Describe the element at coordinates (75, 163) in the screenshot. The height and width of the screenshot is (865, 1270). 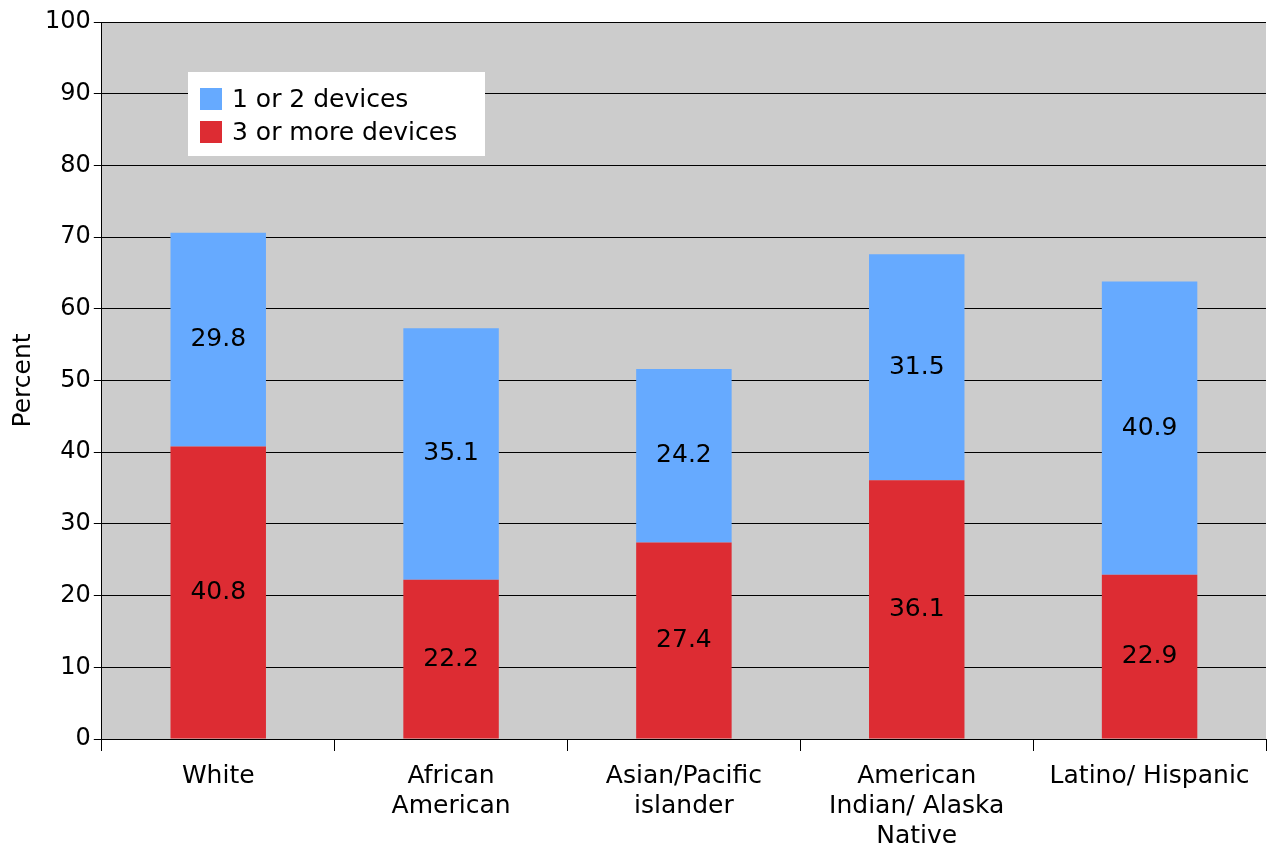
I see `y-tick-label: 80` at that location.